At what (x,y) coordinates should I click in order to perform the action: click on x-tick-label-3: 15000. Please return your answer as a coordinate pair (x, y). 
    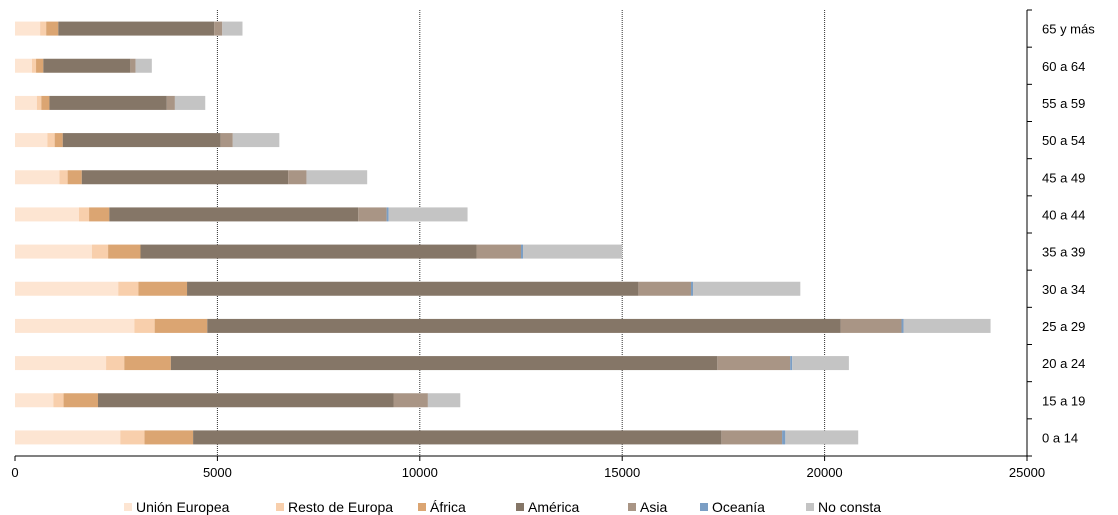
    Looking at the image, I should click on (622, 472).